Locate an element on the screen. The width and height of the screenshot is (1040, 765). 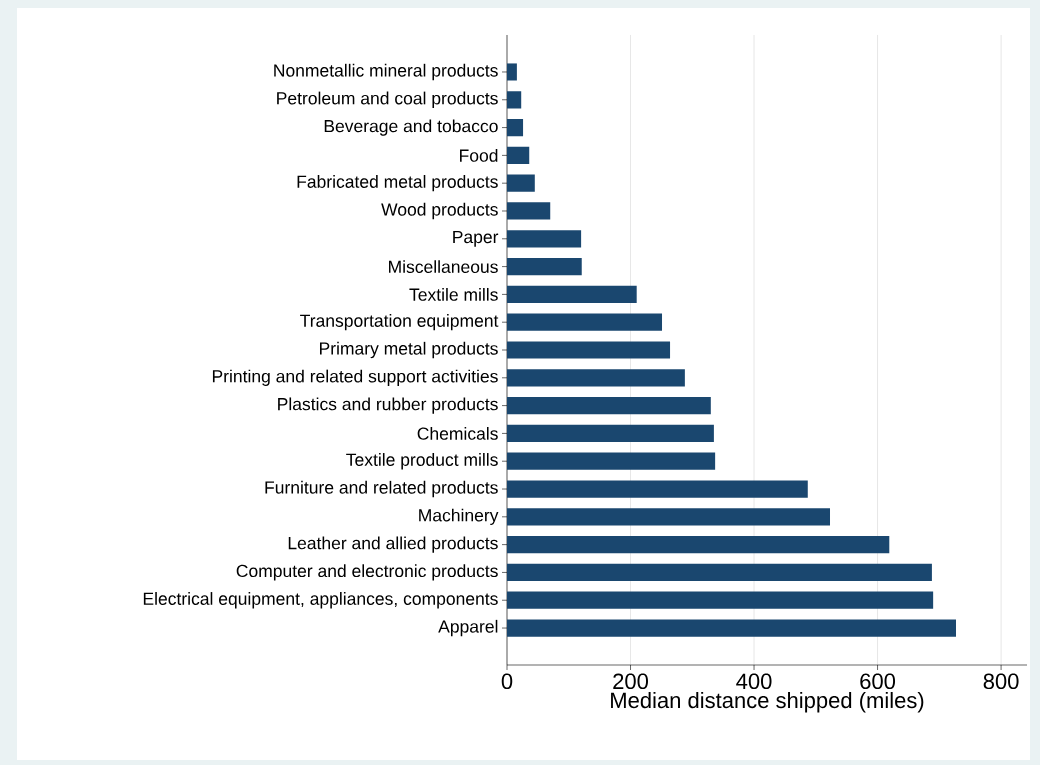
y-tick-label: Apparel is located at coordinates (468, 628).